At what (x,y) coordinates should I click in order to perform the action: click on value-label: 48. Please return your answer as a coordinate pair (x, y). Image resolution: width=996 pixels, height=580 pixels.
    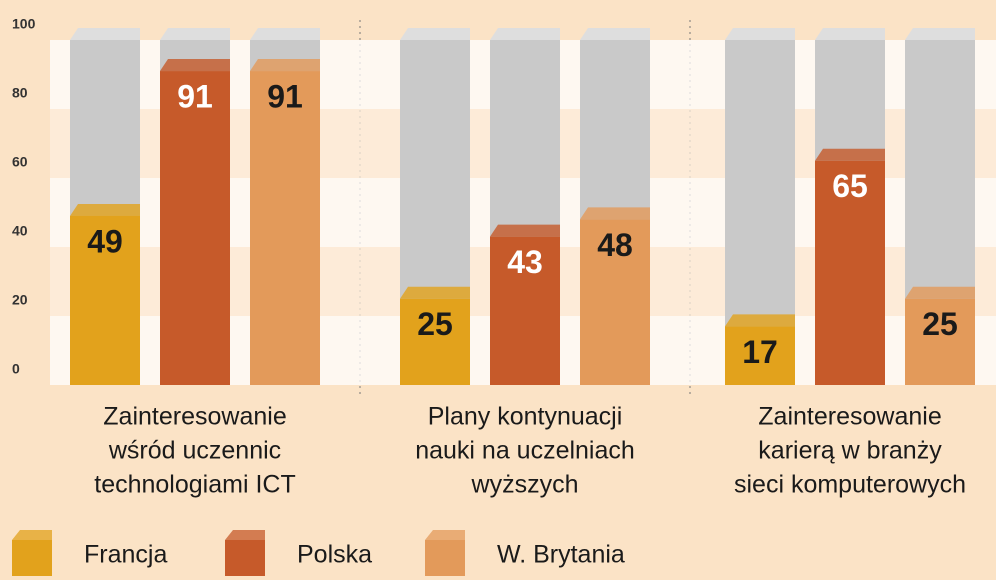
    Looking at the image, I should click on (615, 245).